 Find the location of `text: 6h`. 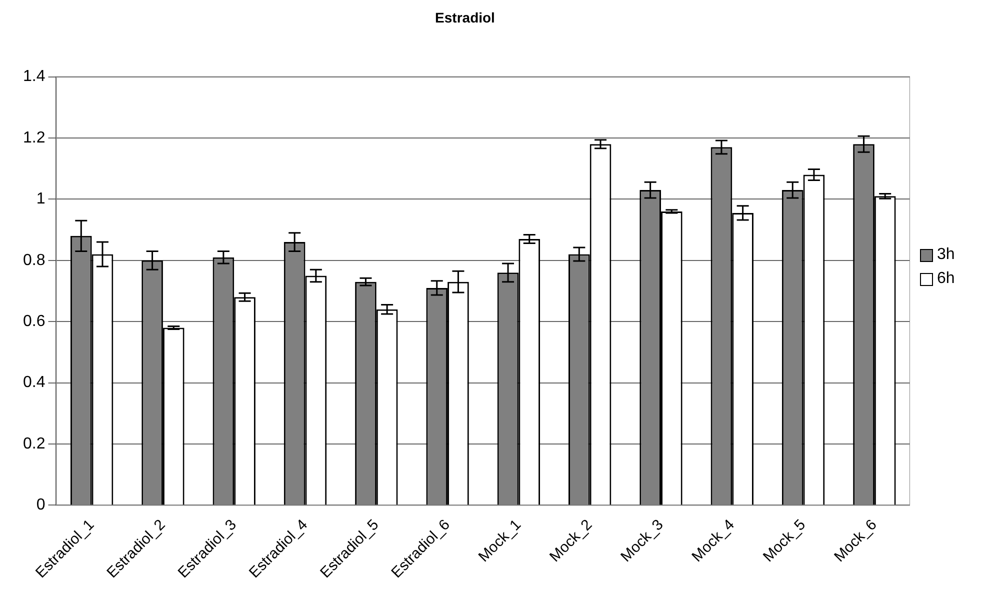

text: 6h is located at coordinates (946, 279).